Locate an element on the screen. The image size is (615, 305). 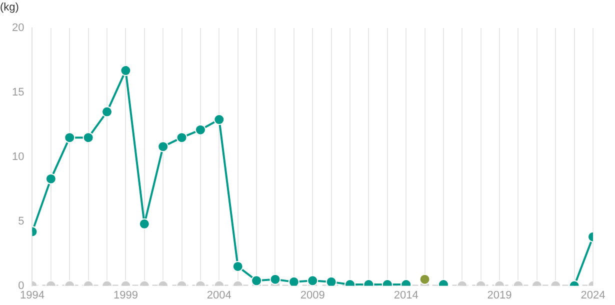
x-tick-label: 2009 is located at coordinates (312, 295).